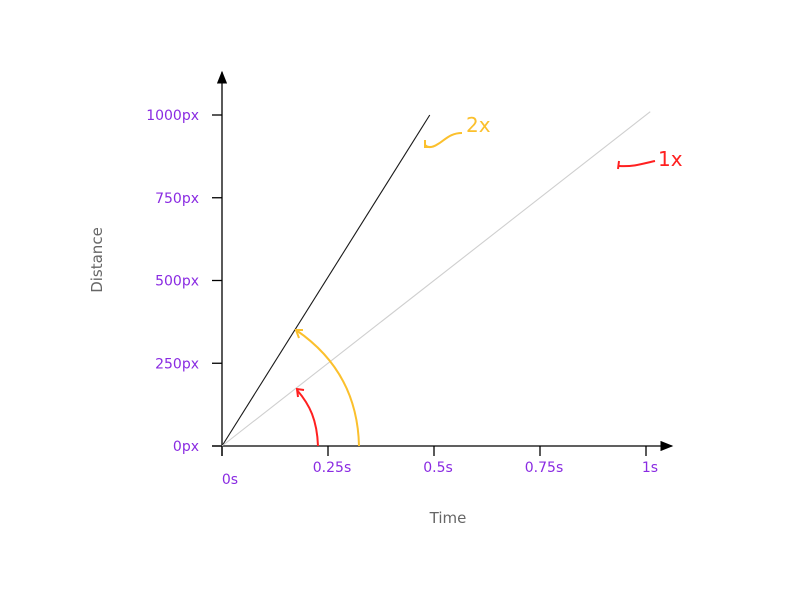 The image size is (800, 600). I want to click on y-axis-title: Distance, so click(97, 260).